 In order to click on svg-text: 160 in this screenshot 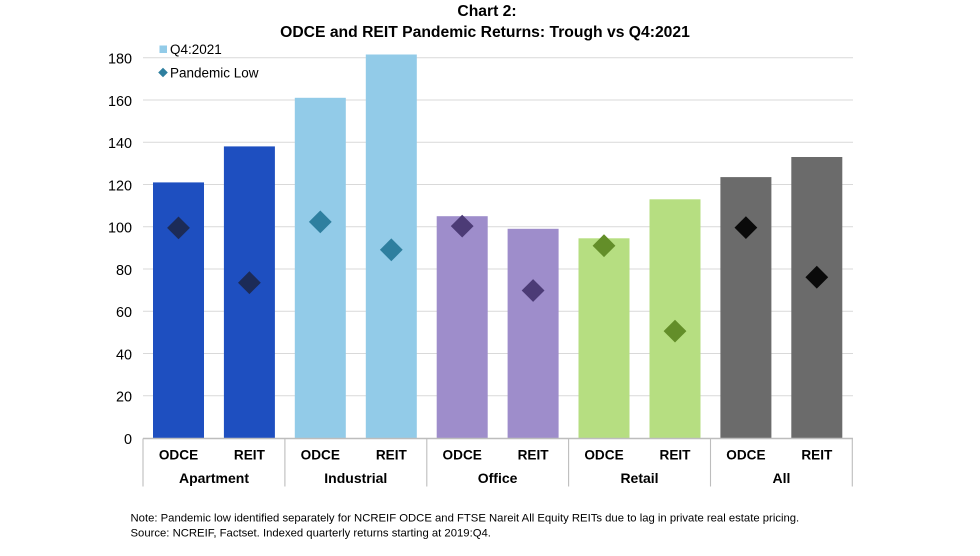, I will do `click(120, 102)`.